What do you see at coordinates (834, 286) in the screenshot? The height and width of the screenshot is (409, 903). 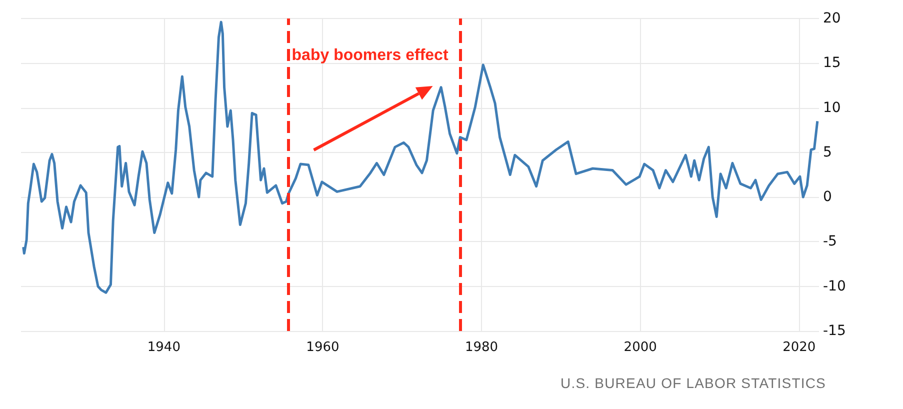 I see `y-tick-label: -10` at bounding box center [834, 286].